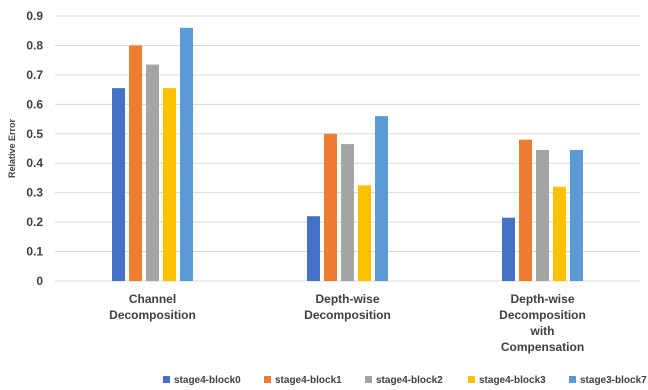 The image size is (648, 390). What do you see at coordinates (330, 207) in the screenshot?
I see `bar-stage4-block1-cat1` at bounding box center [330, 207].